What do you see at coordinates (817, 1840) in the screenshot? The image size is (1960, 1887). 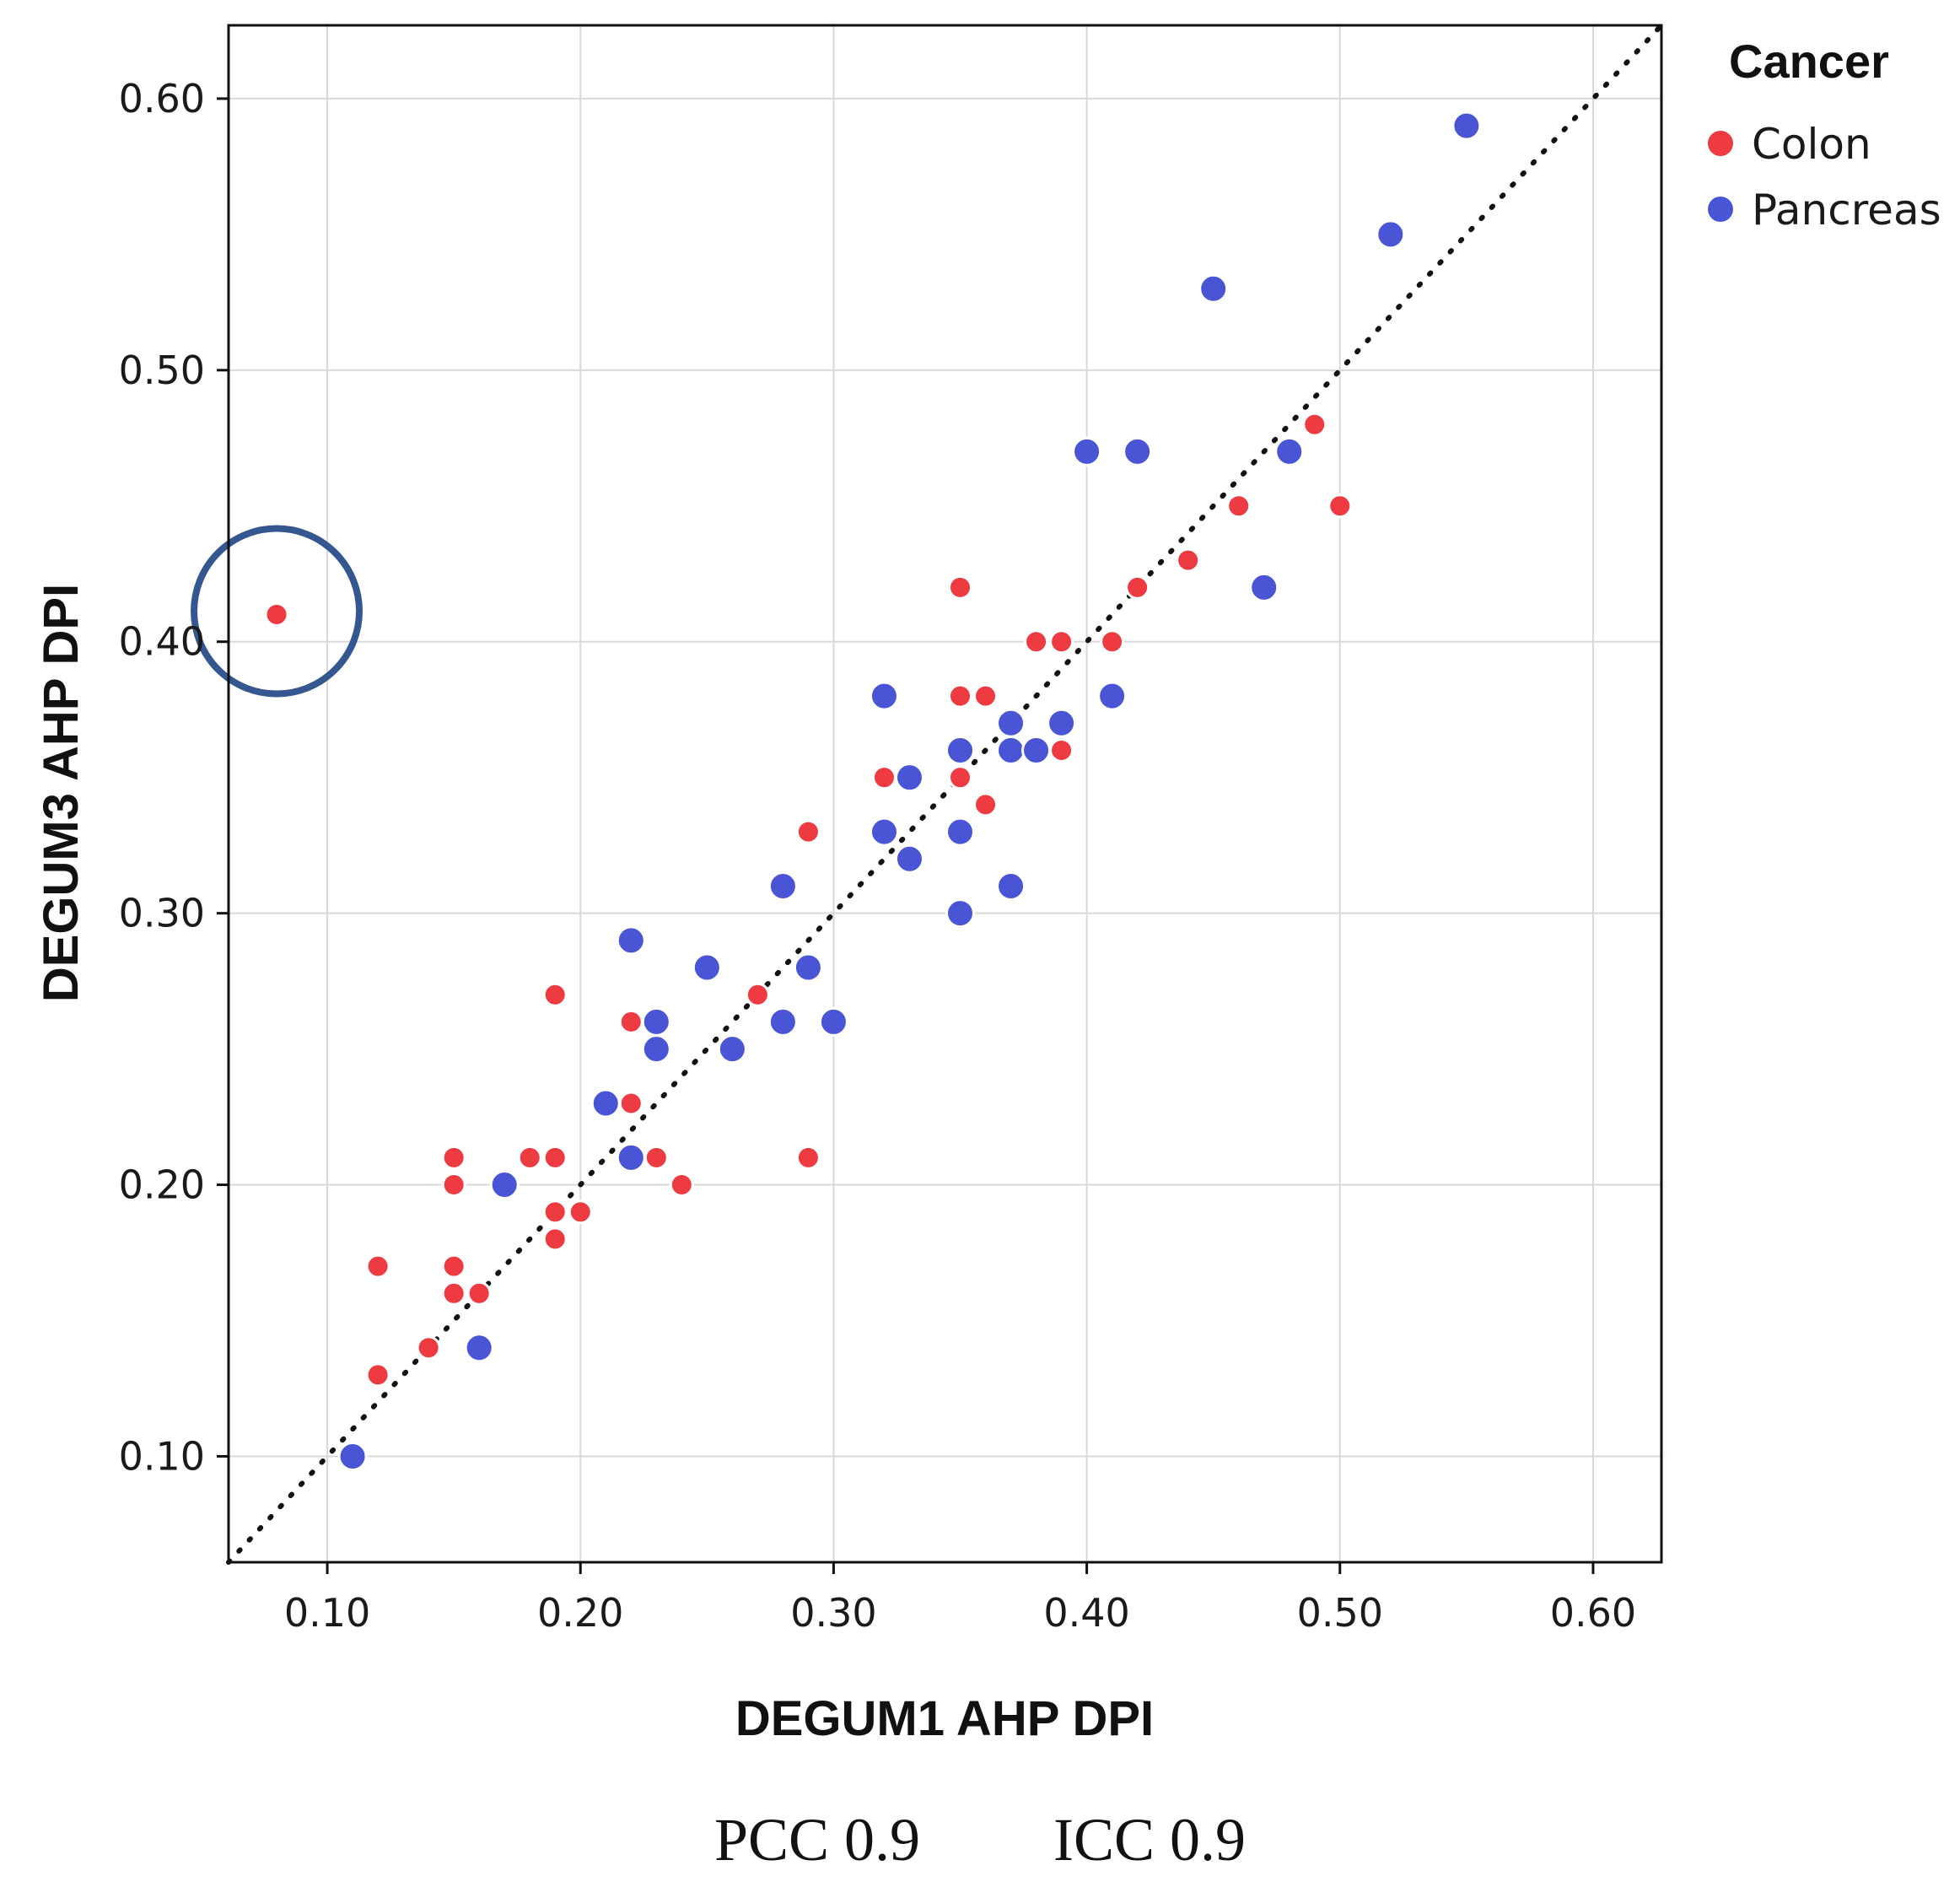 I see `pcc-value: PCC 0.9` at bounding box center [817, 1840].